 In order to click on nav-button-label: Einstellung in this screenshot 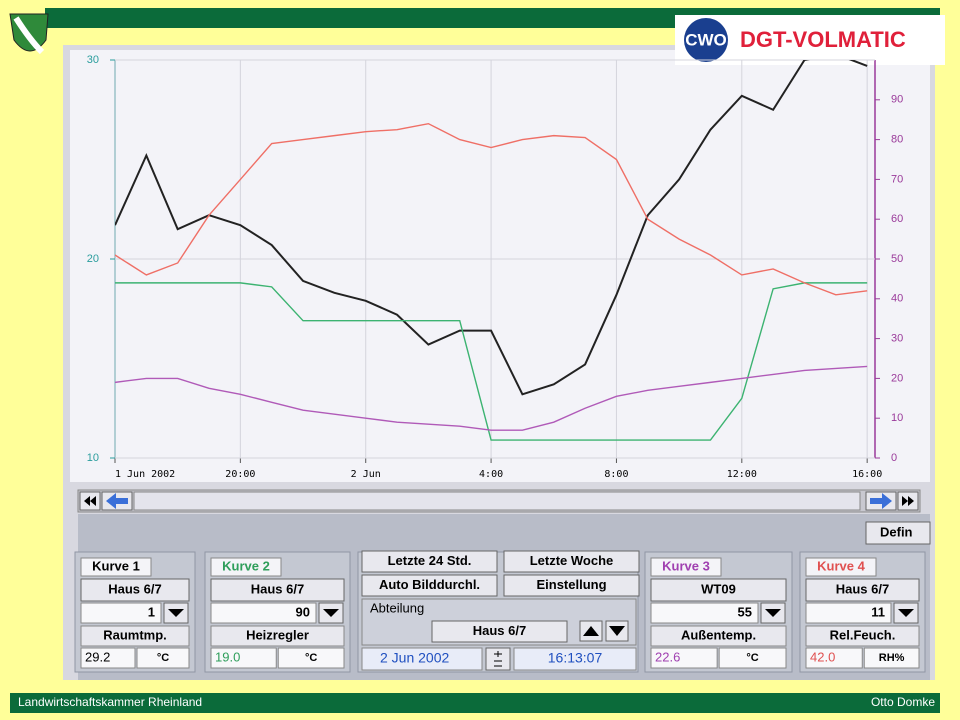, I will do `click(571, 584)`.